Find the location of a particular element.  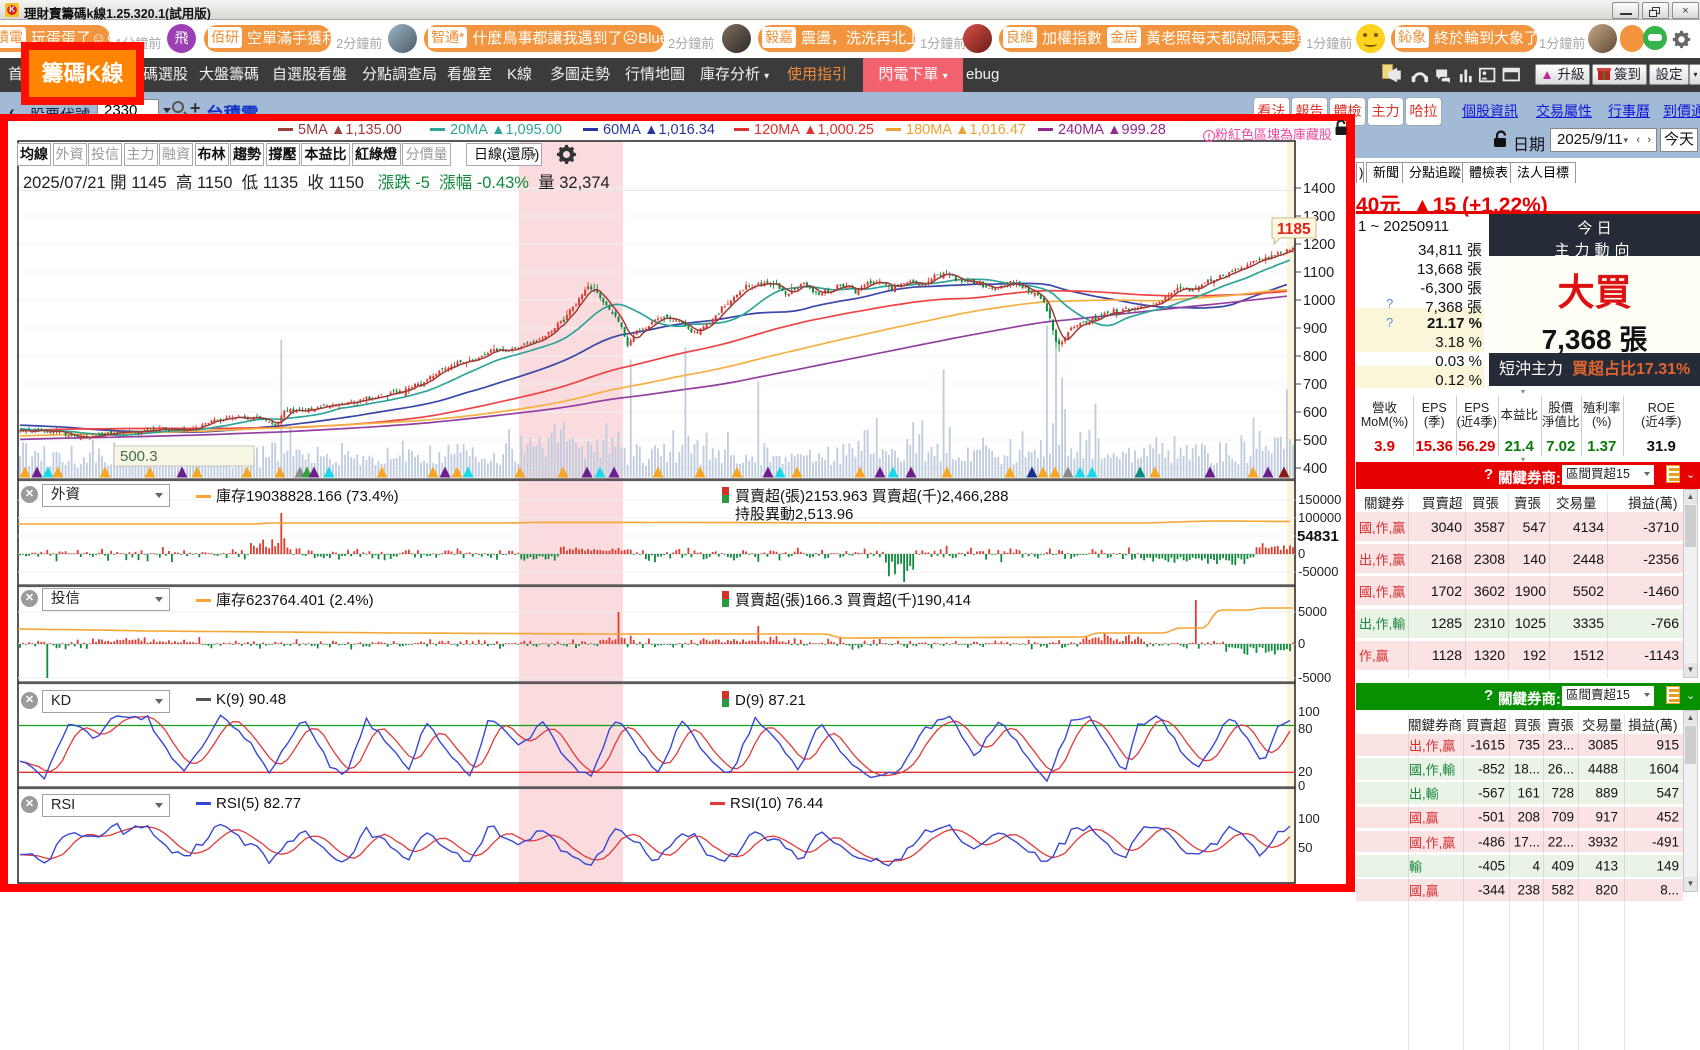

svg-text: 400 is located at coordinates (1315, 469).